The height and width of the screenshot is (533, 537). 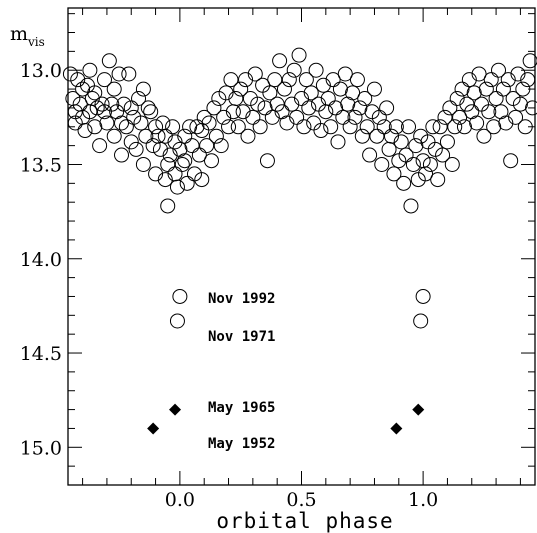 What do you see at coordinates (241, 444) in the screenshot?
I see `legend-label: May 1952` at bounding box center [241, 444].